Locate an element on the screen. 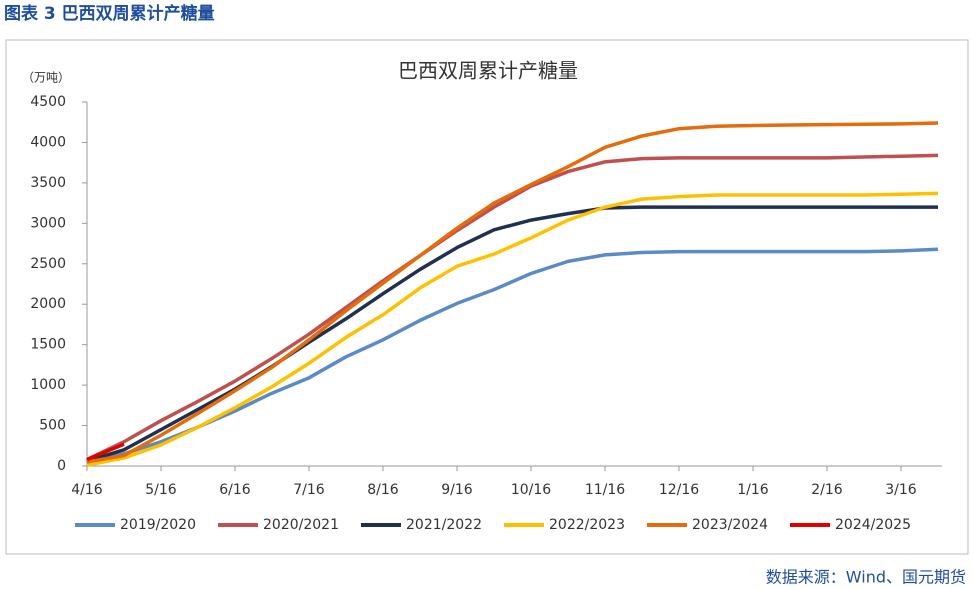 This screenshot has width=973, height=589. x-tick-label: 2/16 is located at coordinates (827, 490).